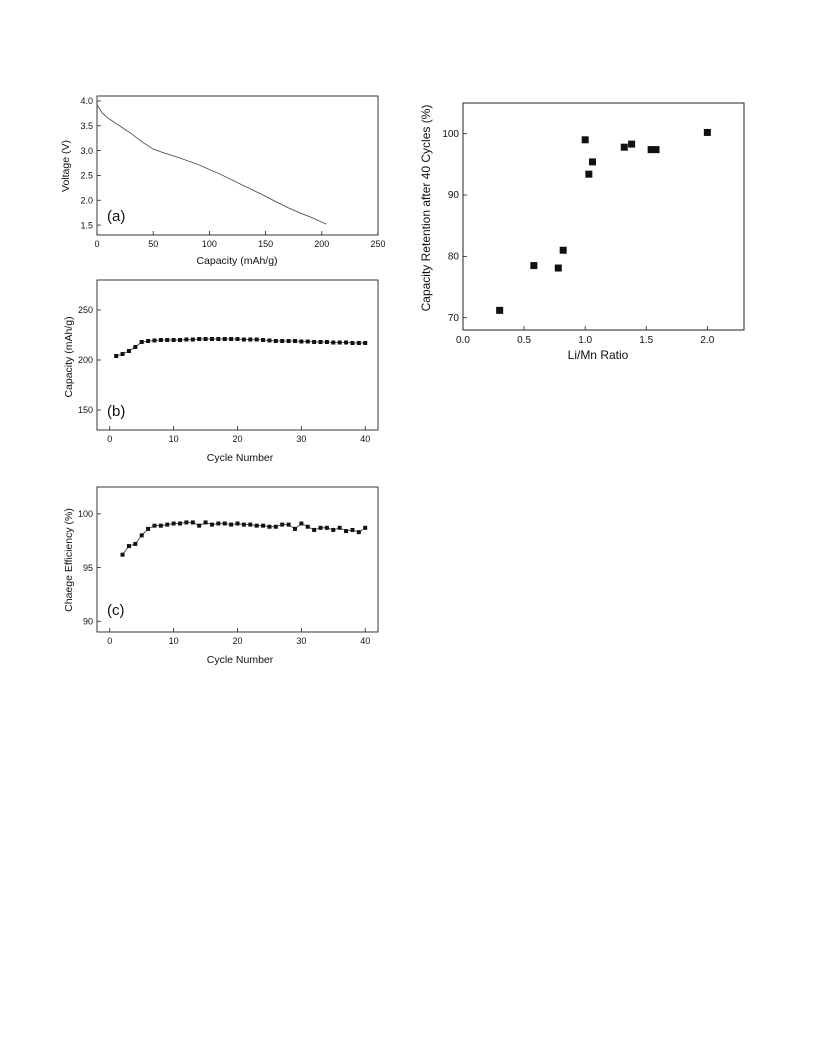 Image resolution: width=816 pixels, height=1056 pixels. What do you see at coordinates (603, 221) in the screenshot?
I see `retention-markers` at bounding box center [603, 221].